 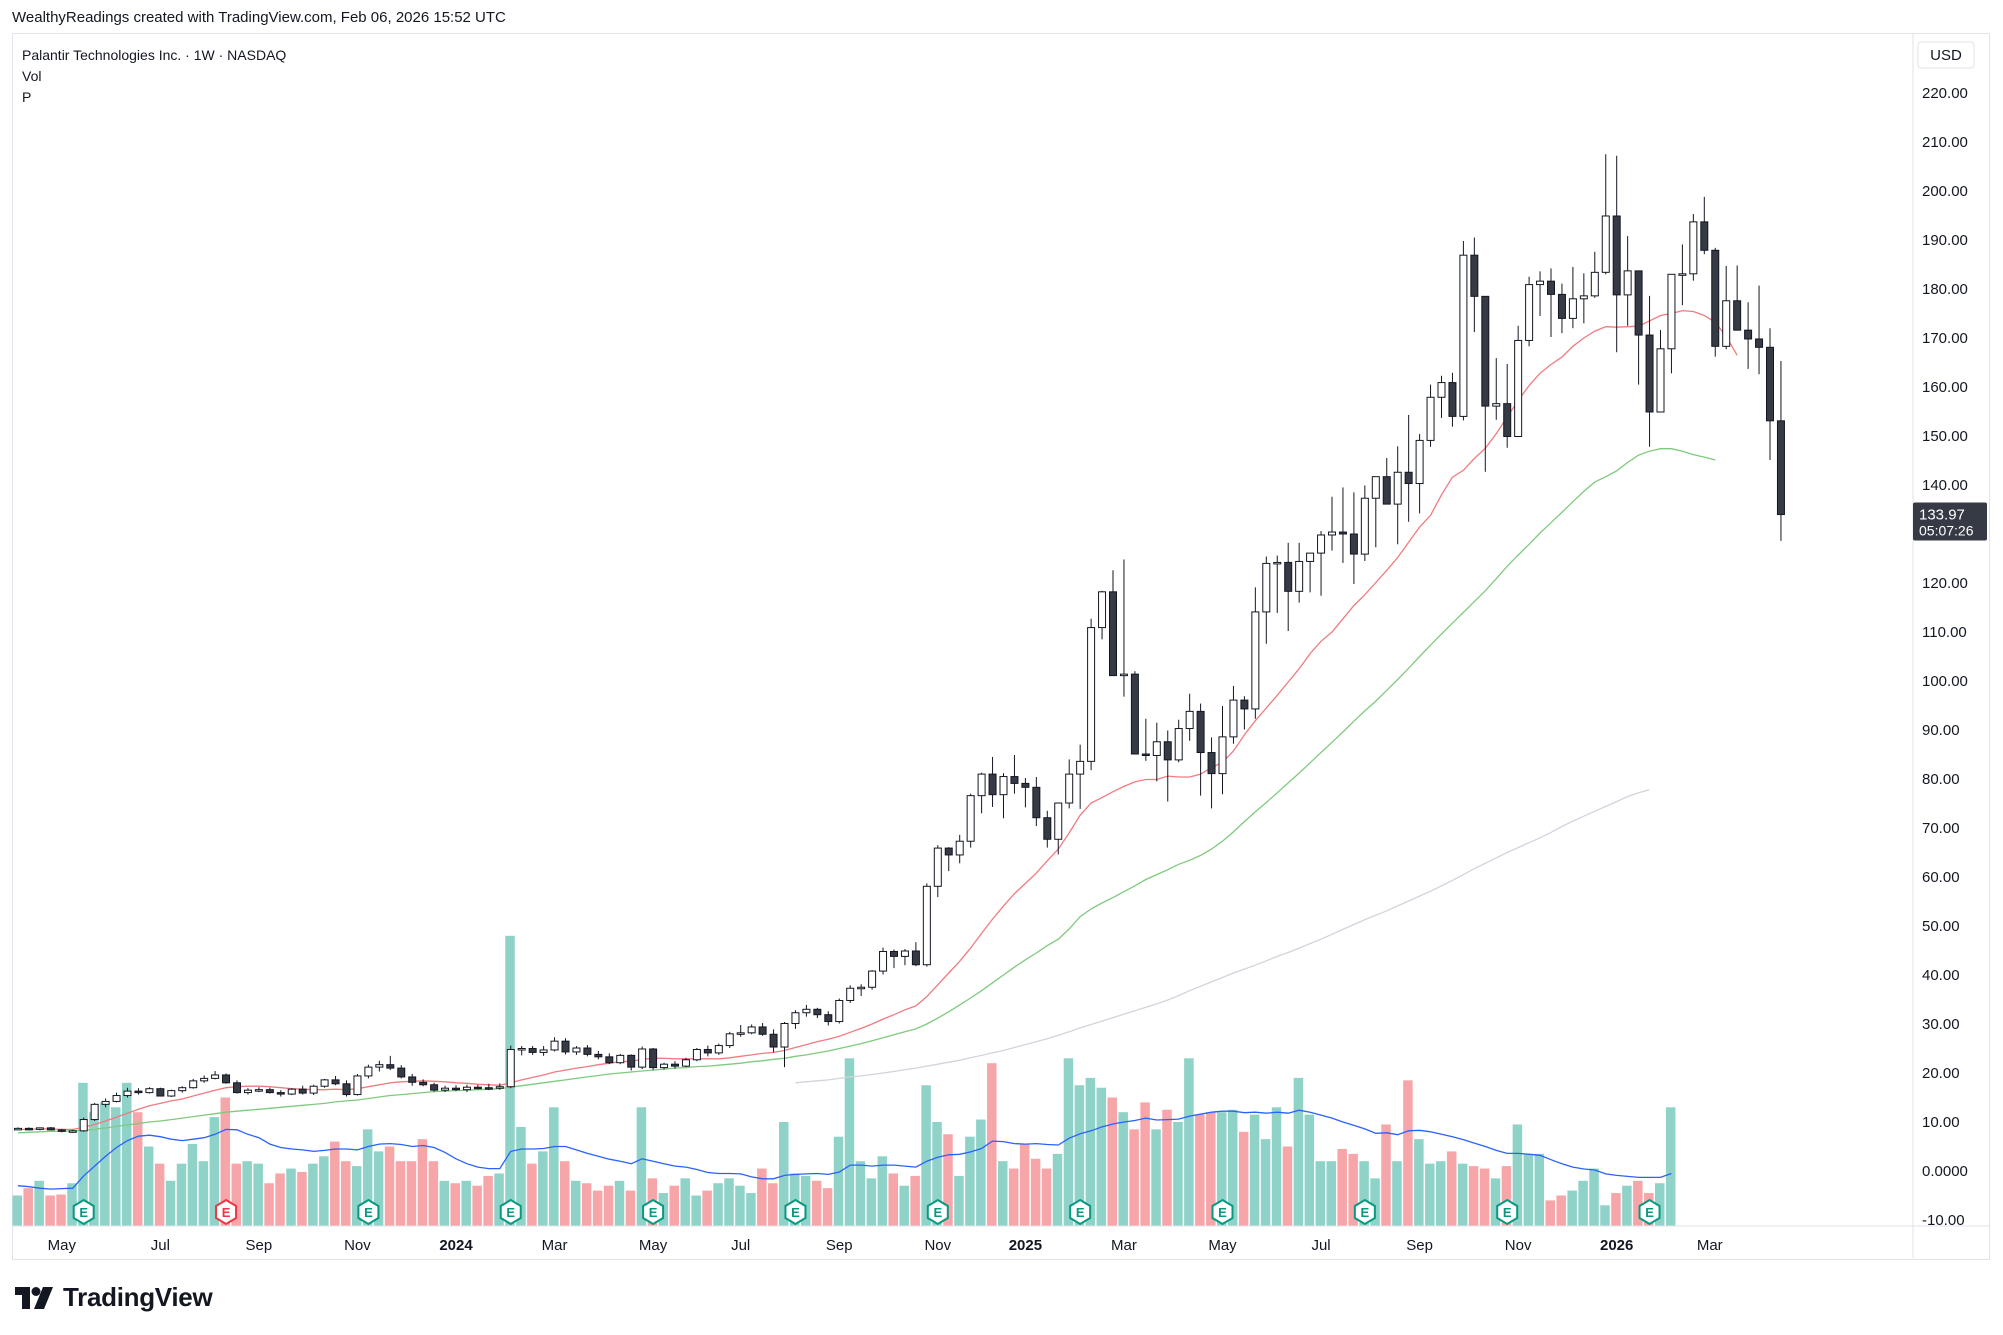 What do you see at coordinates (27, 97) in the screenshot?
I see `p-indicator-label: P` at bounding box center [27, 97].